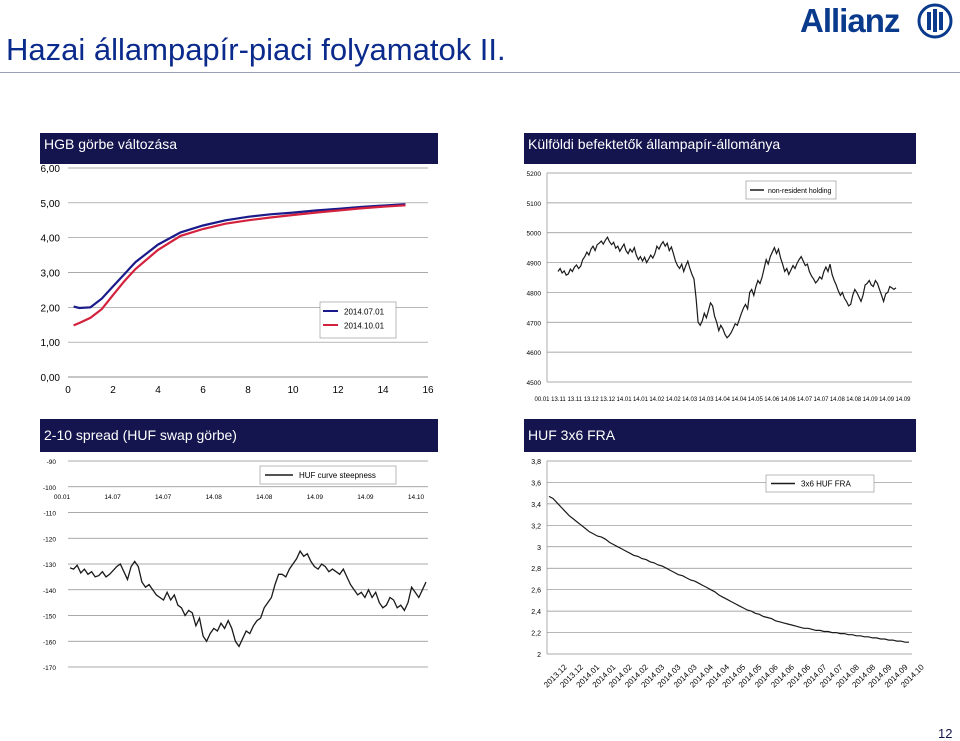  What do you see at coordinates (534, 174) in the screenshot?
I see `foreign-y-tick-label: 5200` at bounding box center [534, 174].